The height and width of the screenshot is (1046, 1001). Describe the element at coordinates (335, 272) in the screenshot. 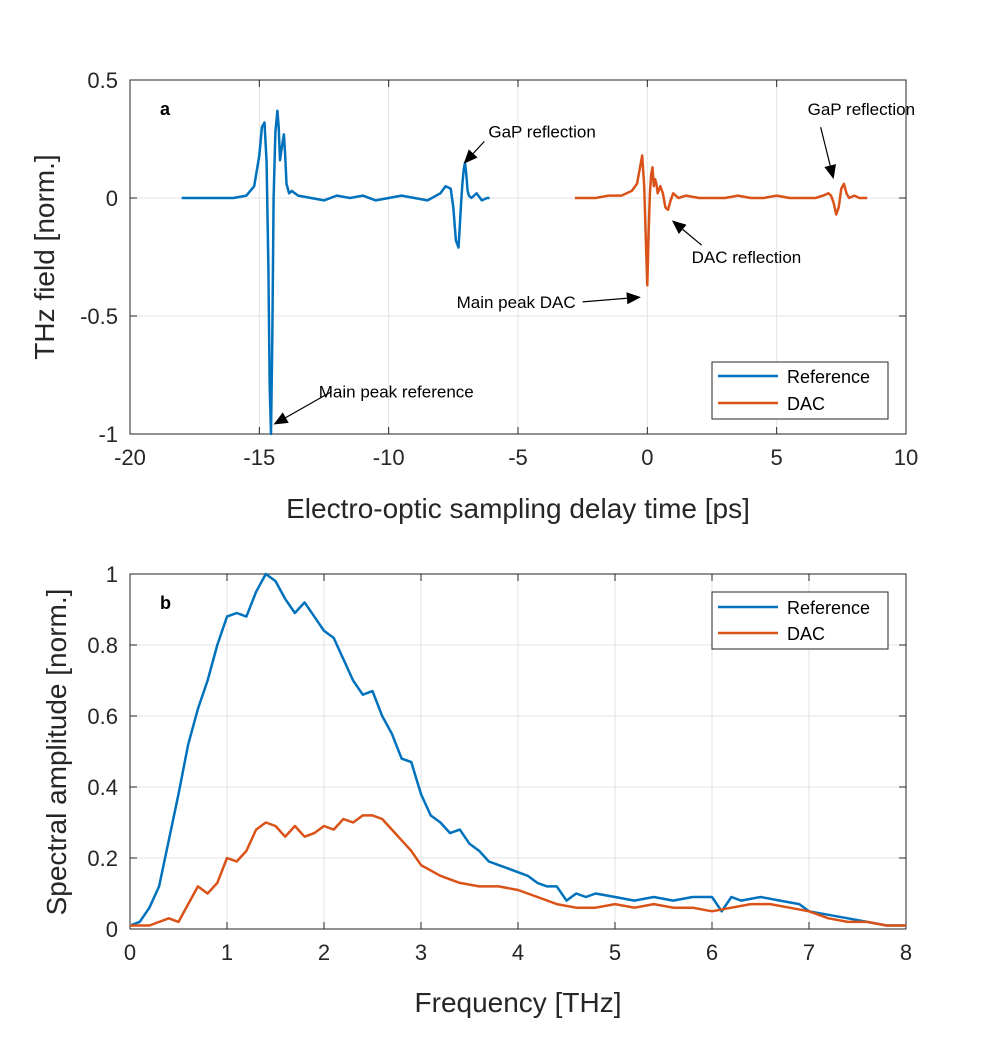

I see `series-line-a-reference` at that location.